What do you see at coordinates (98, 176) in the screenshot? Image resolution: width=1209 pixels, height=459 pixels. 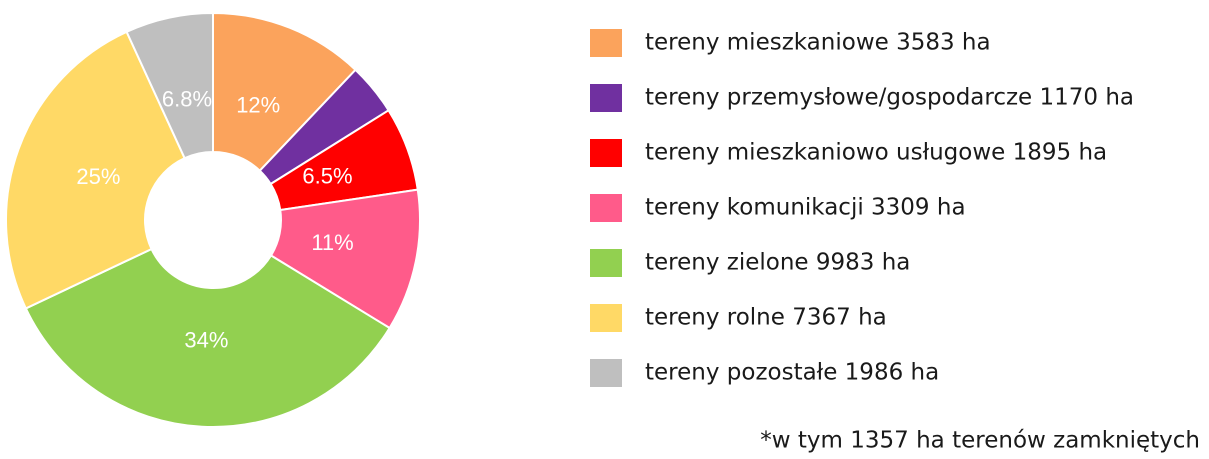 I see `slice-label: 25%` at bounding box center [98, 176].